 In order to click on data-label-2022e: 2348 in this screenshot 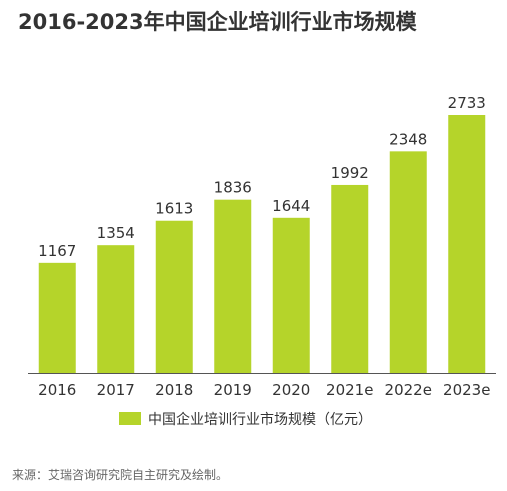, I will do `click(408, 139)`.